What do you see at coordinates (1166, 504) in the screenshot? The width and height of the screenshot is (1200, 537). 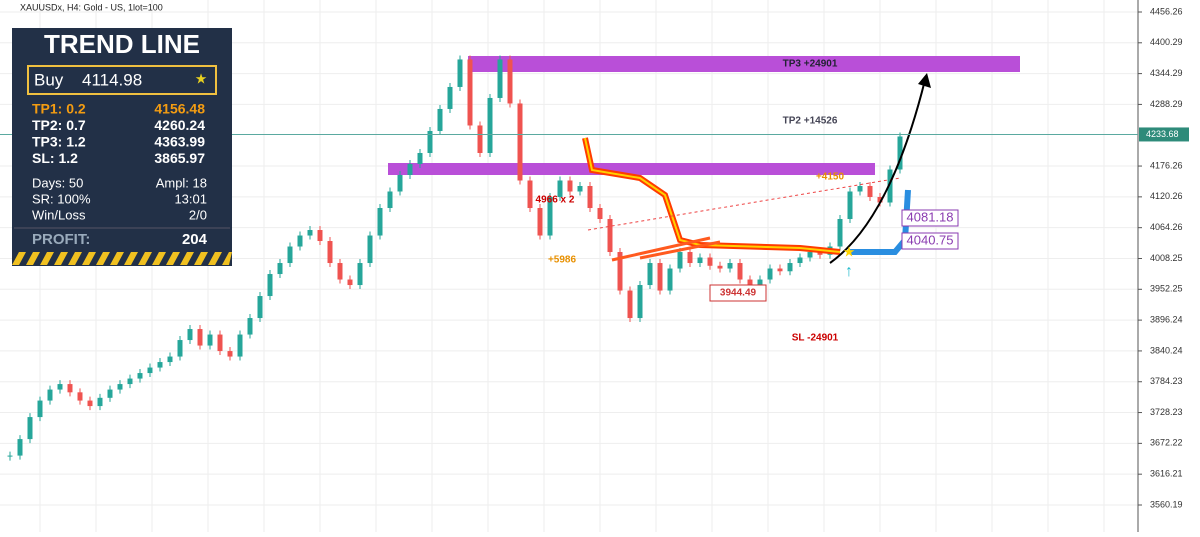 I see `y-tick-label: 3560.19` at bounding box center [1166, 504].